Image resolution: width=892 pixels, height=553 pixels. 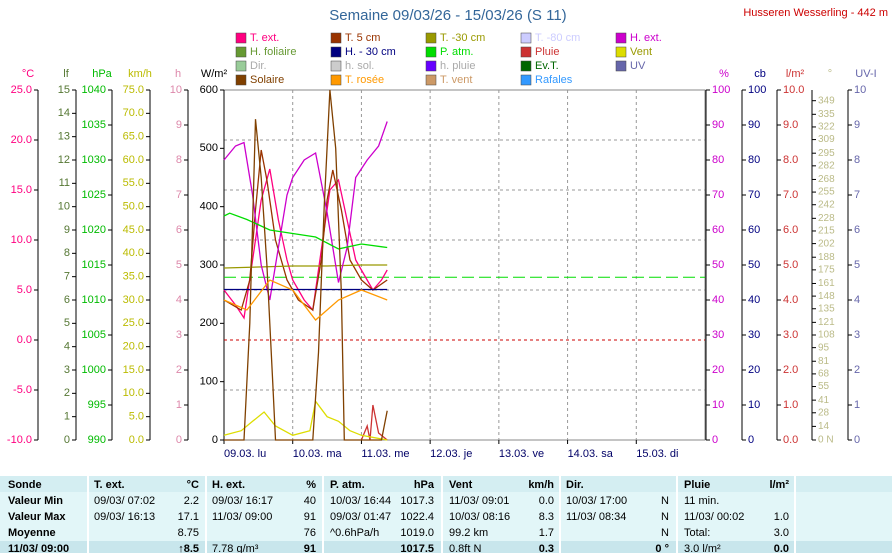 What do you see at coordinates (596, 501) in the screenshot?
I see `cell-text: 10/03/ 17:00` at bounding box center [596, 501].